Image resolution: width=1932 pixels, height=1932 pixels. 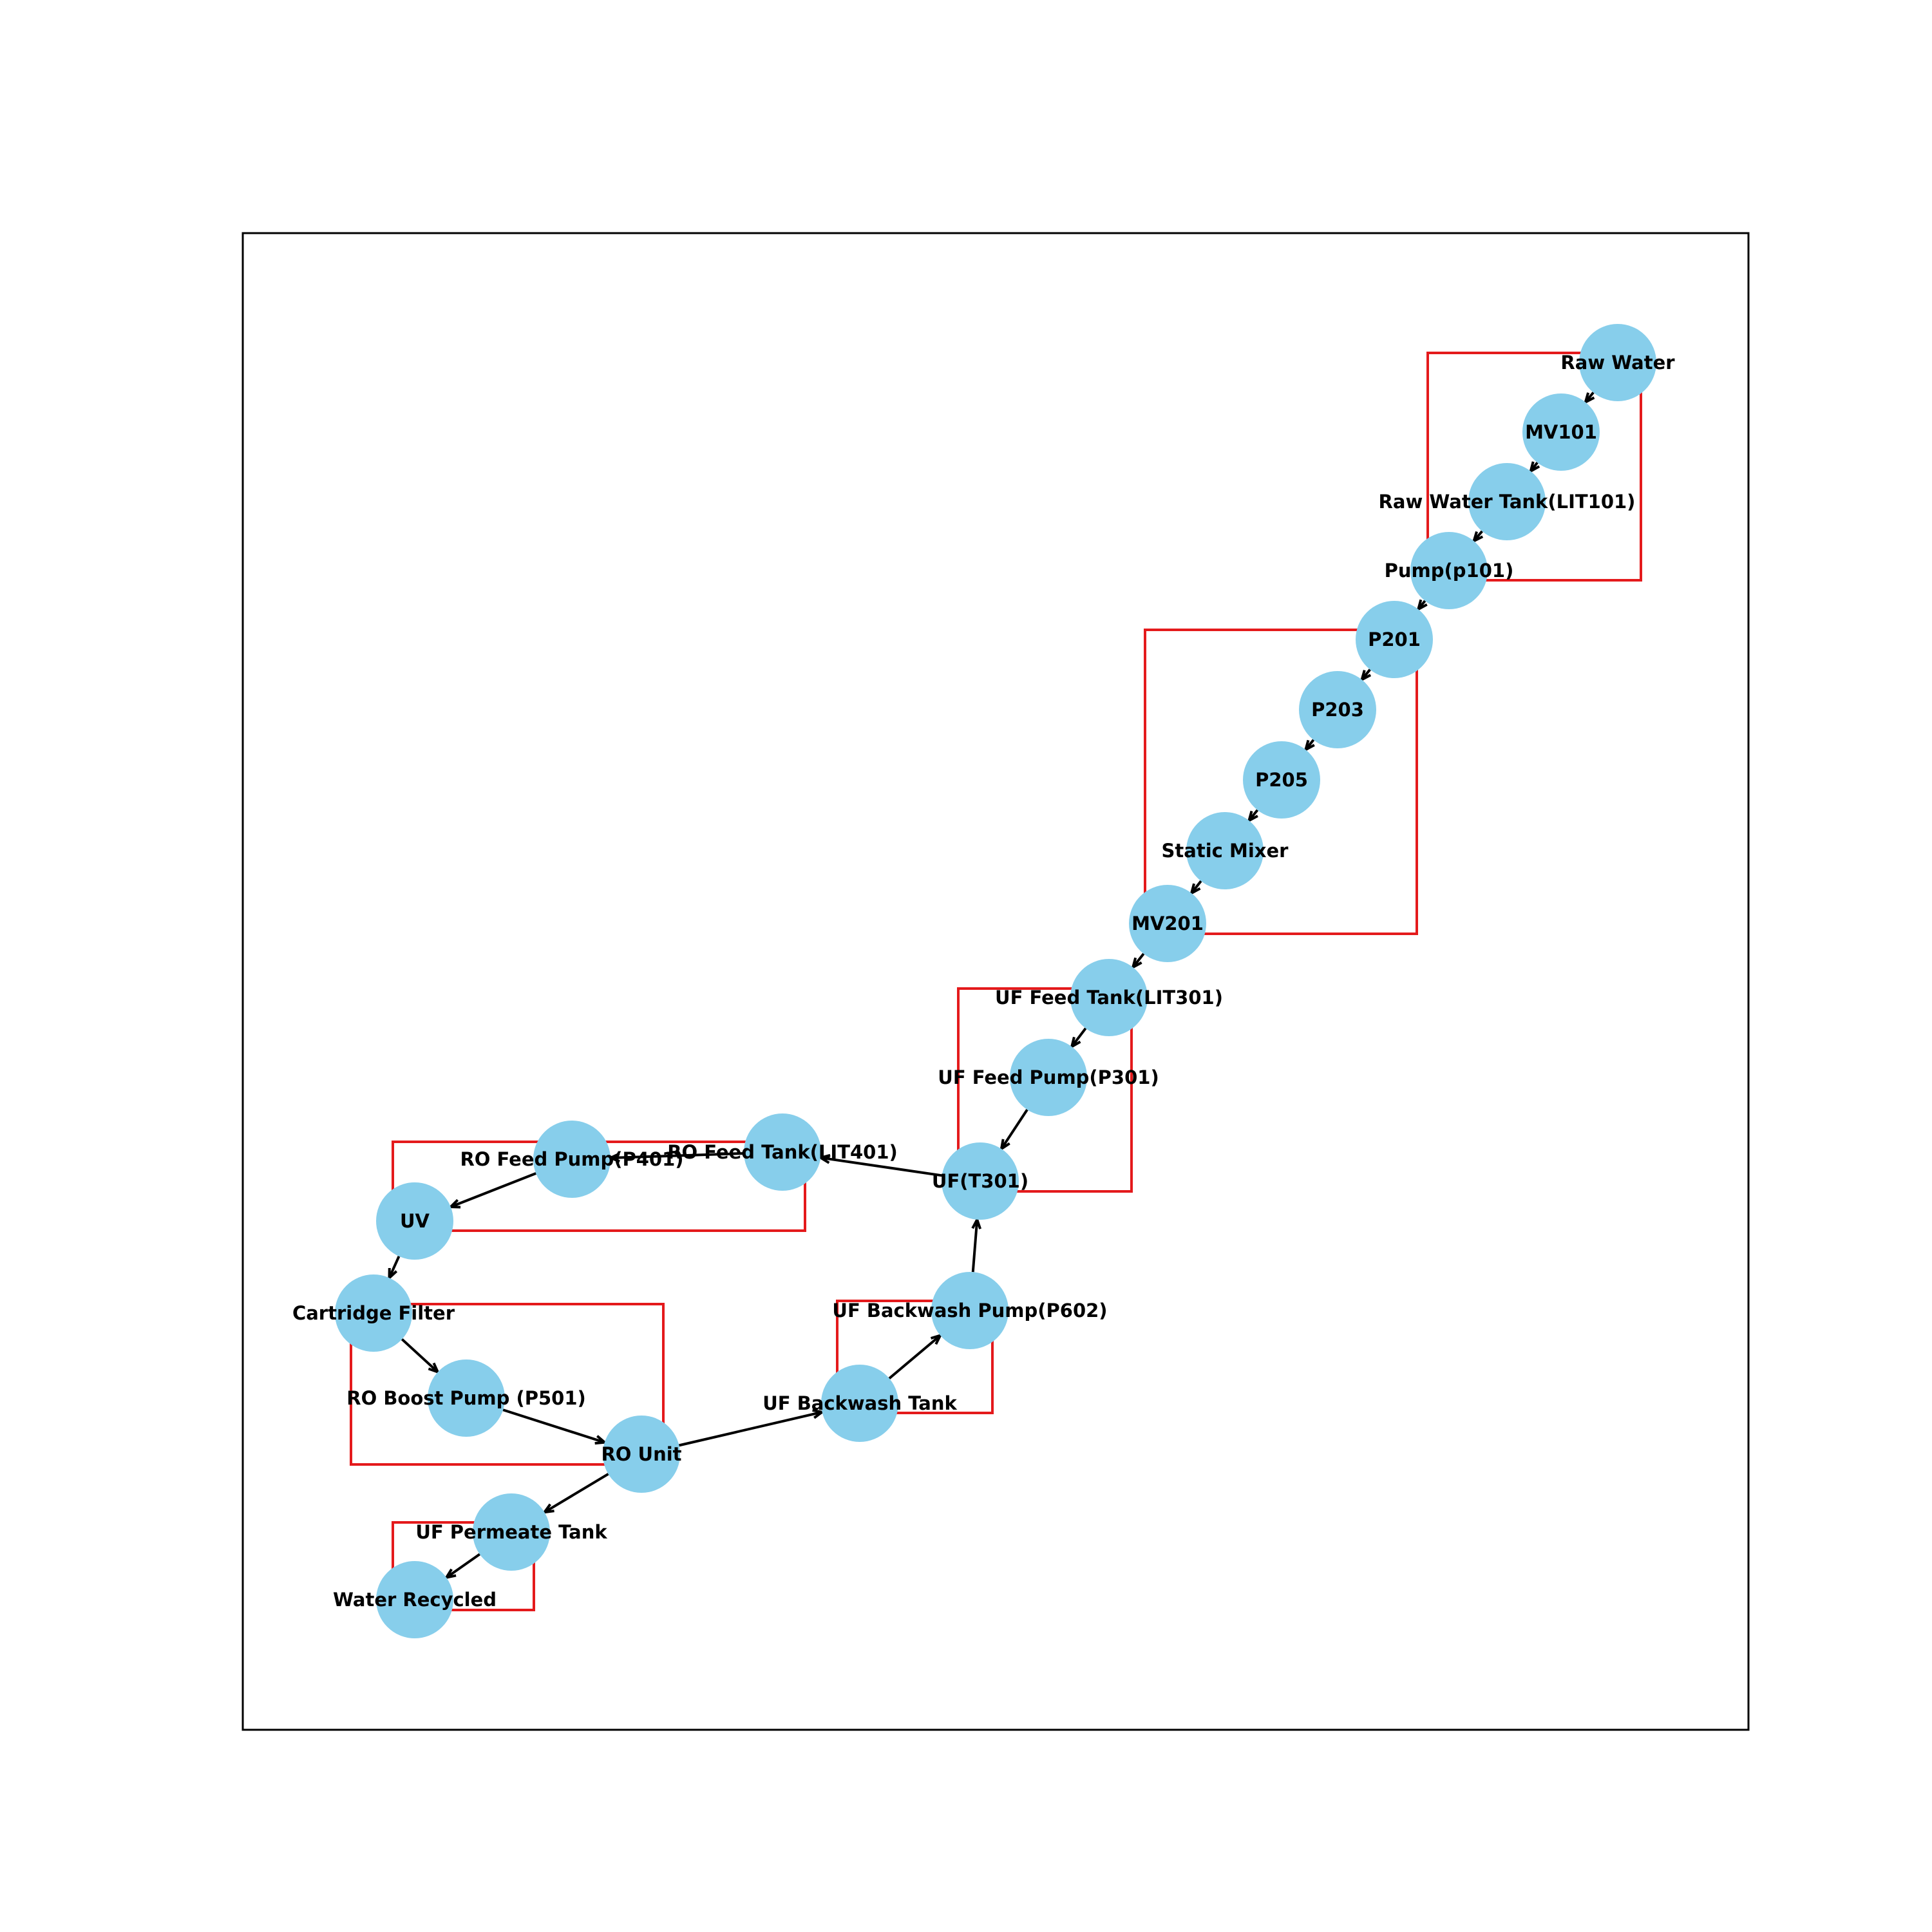 I want to click on node-p203: P203, so click(x=1337, y=710).